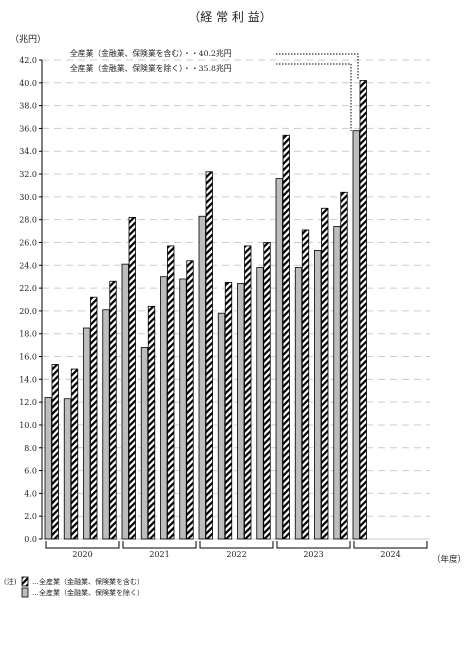 This screenshot has width=469, height=649. What do you see at coordinates (28, 357) in the screenshot?
I see `y-tick-label: 16.0` at bounding box center [28, 357].